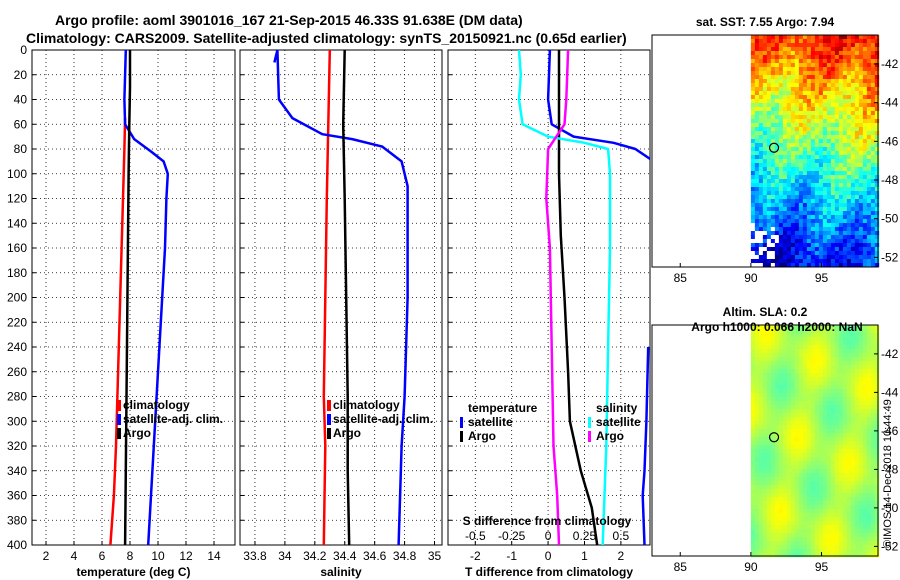  What do you see at coordinates (375, 556) in the screenshot?
I see `x-tick-label: 34.6` at bounding box center [375, 556].